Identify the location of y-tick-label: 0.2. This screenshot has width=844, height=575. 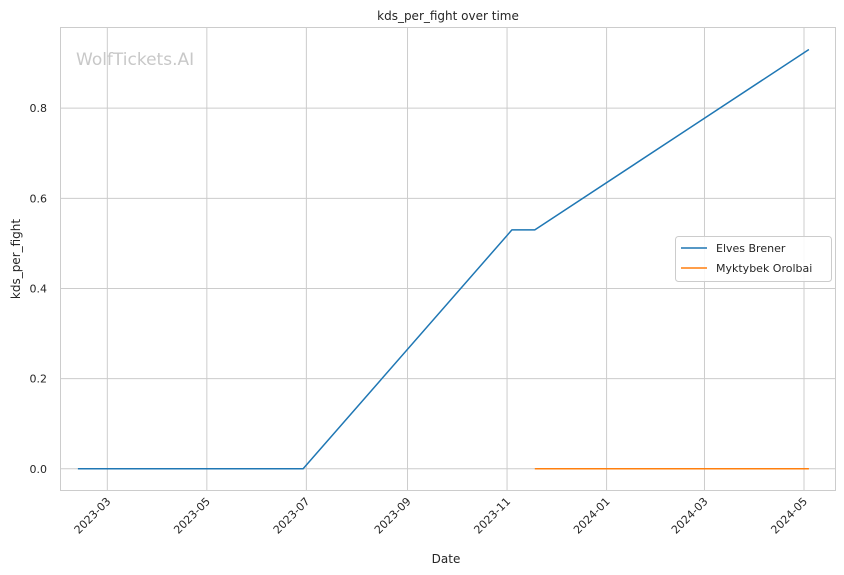
(39, 379).